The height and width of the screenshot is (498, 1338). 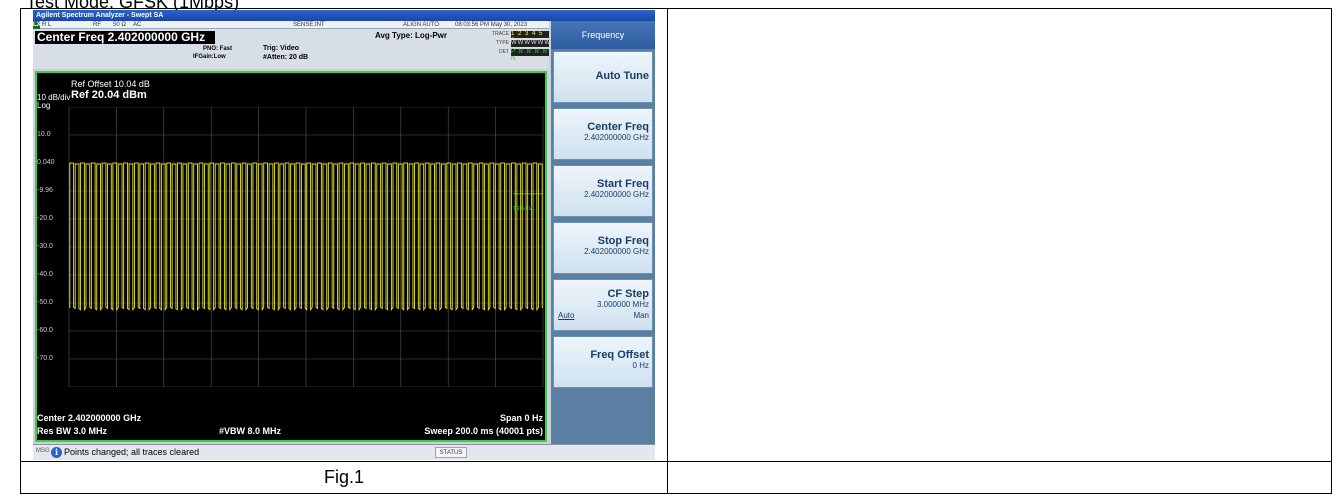 What do you see at coordinates (623, 241) in the screenshot?
I see `softkey-label: Stop Freq` at bounding box center [623, 241].